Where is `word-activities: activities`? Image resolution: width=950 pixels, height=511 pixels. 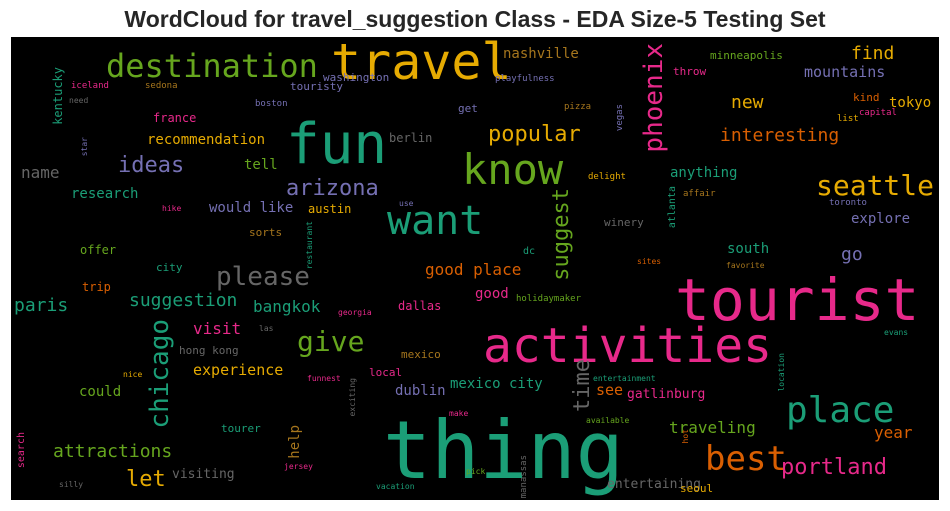
word-activities: activities is located at coordinates (627, 346).